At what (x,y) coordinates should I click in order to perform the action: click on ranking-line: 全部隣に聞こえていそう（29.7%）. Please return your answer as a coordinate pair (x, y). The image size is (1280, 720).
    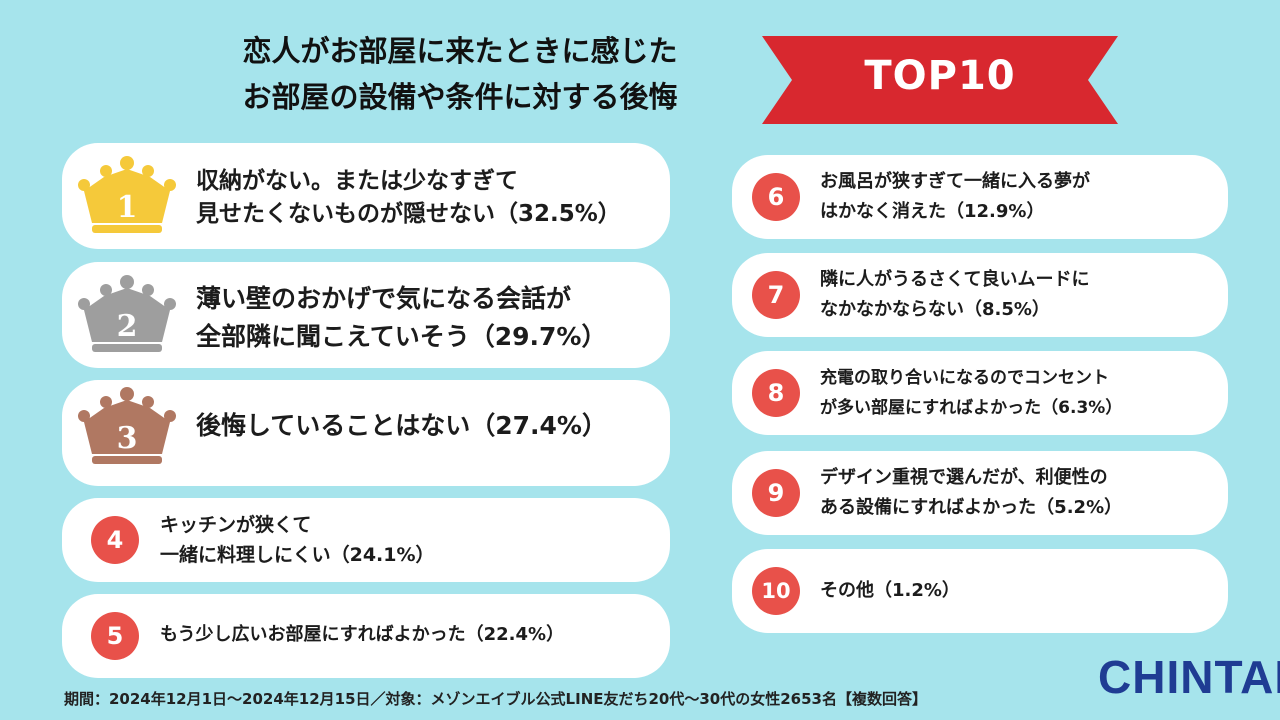
    Looking at the image, I should click on (401, 336).